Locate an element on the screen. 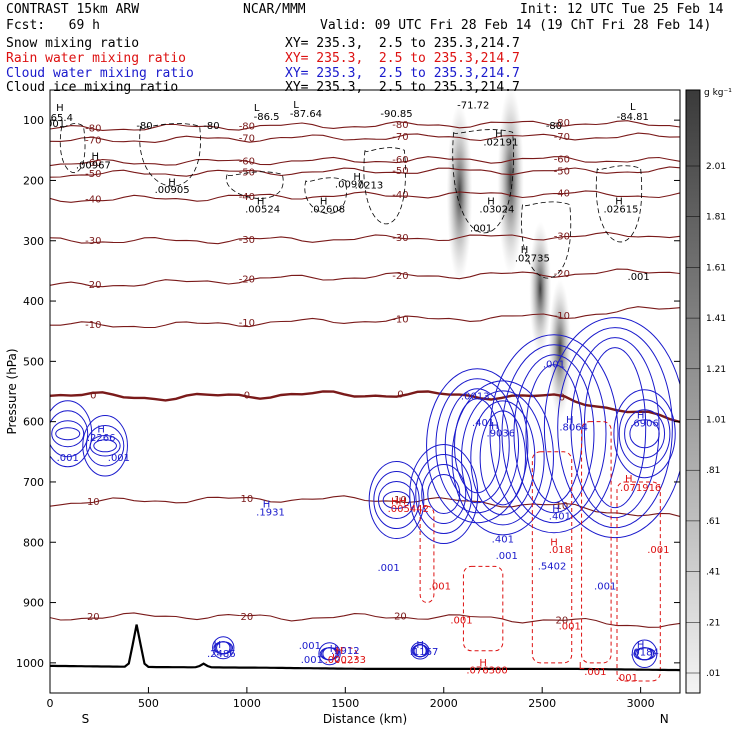 The height and width of the screenshot is (740, 740). contour-label: .2266 is located at coordinates (101, 438).